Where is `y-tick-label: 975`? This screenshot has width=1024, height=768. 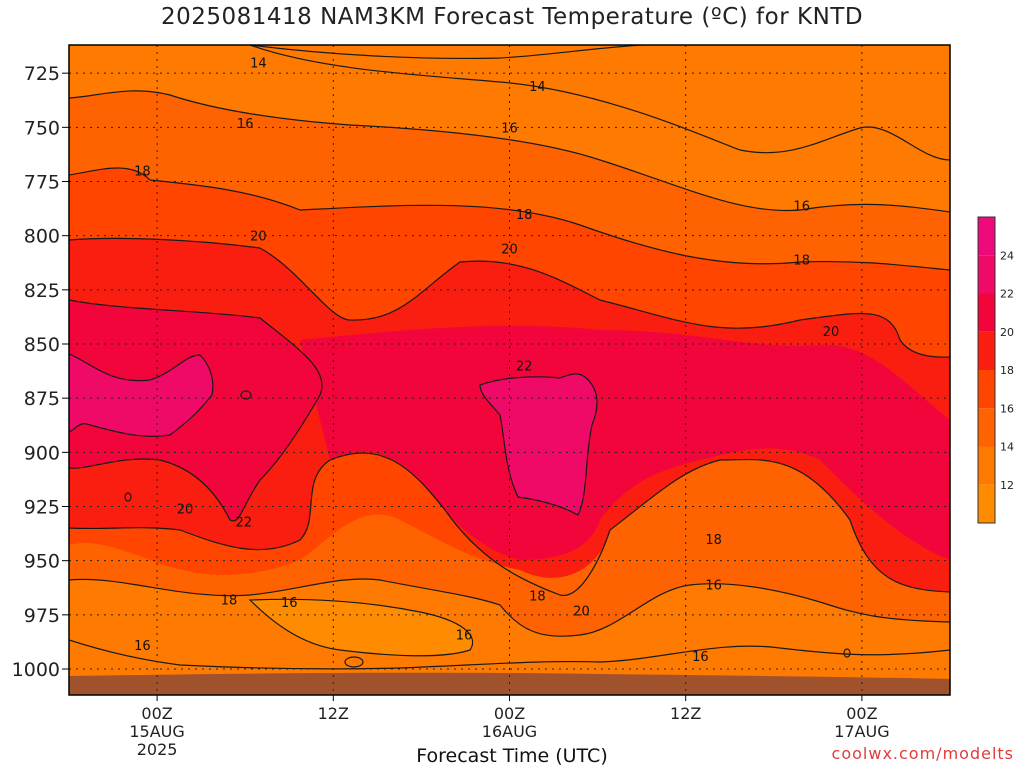 y-tick-label: 975 is located at coordinates (42, 616).